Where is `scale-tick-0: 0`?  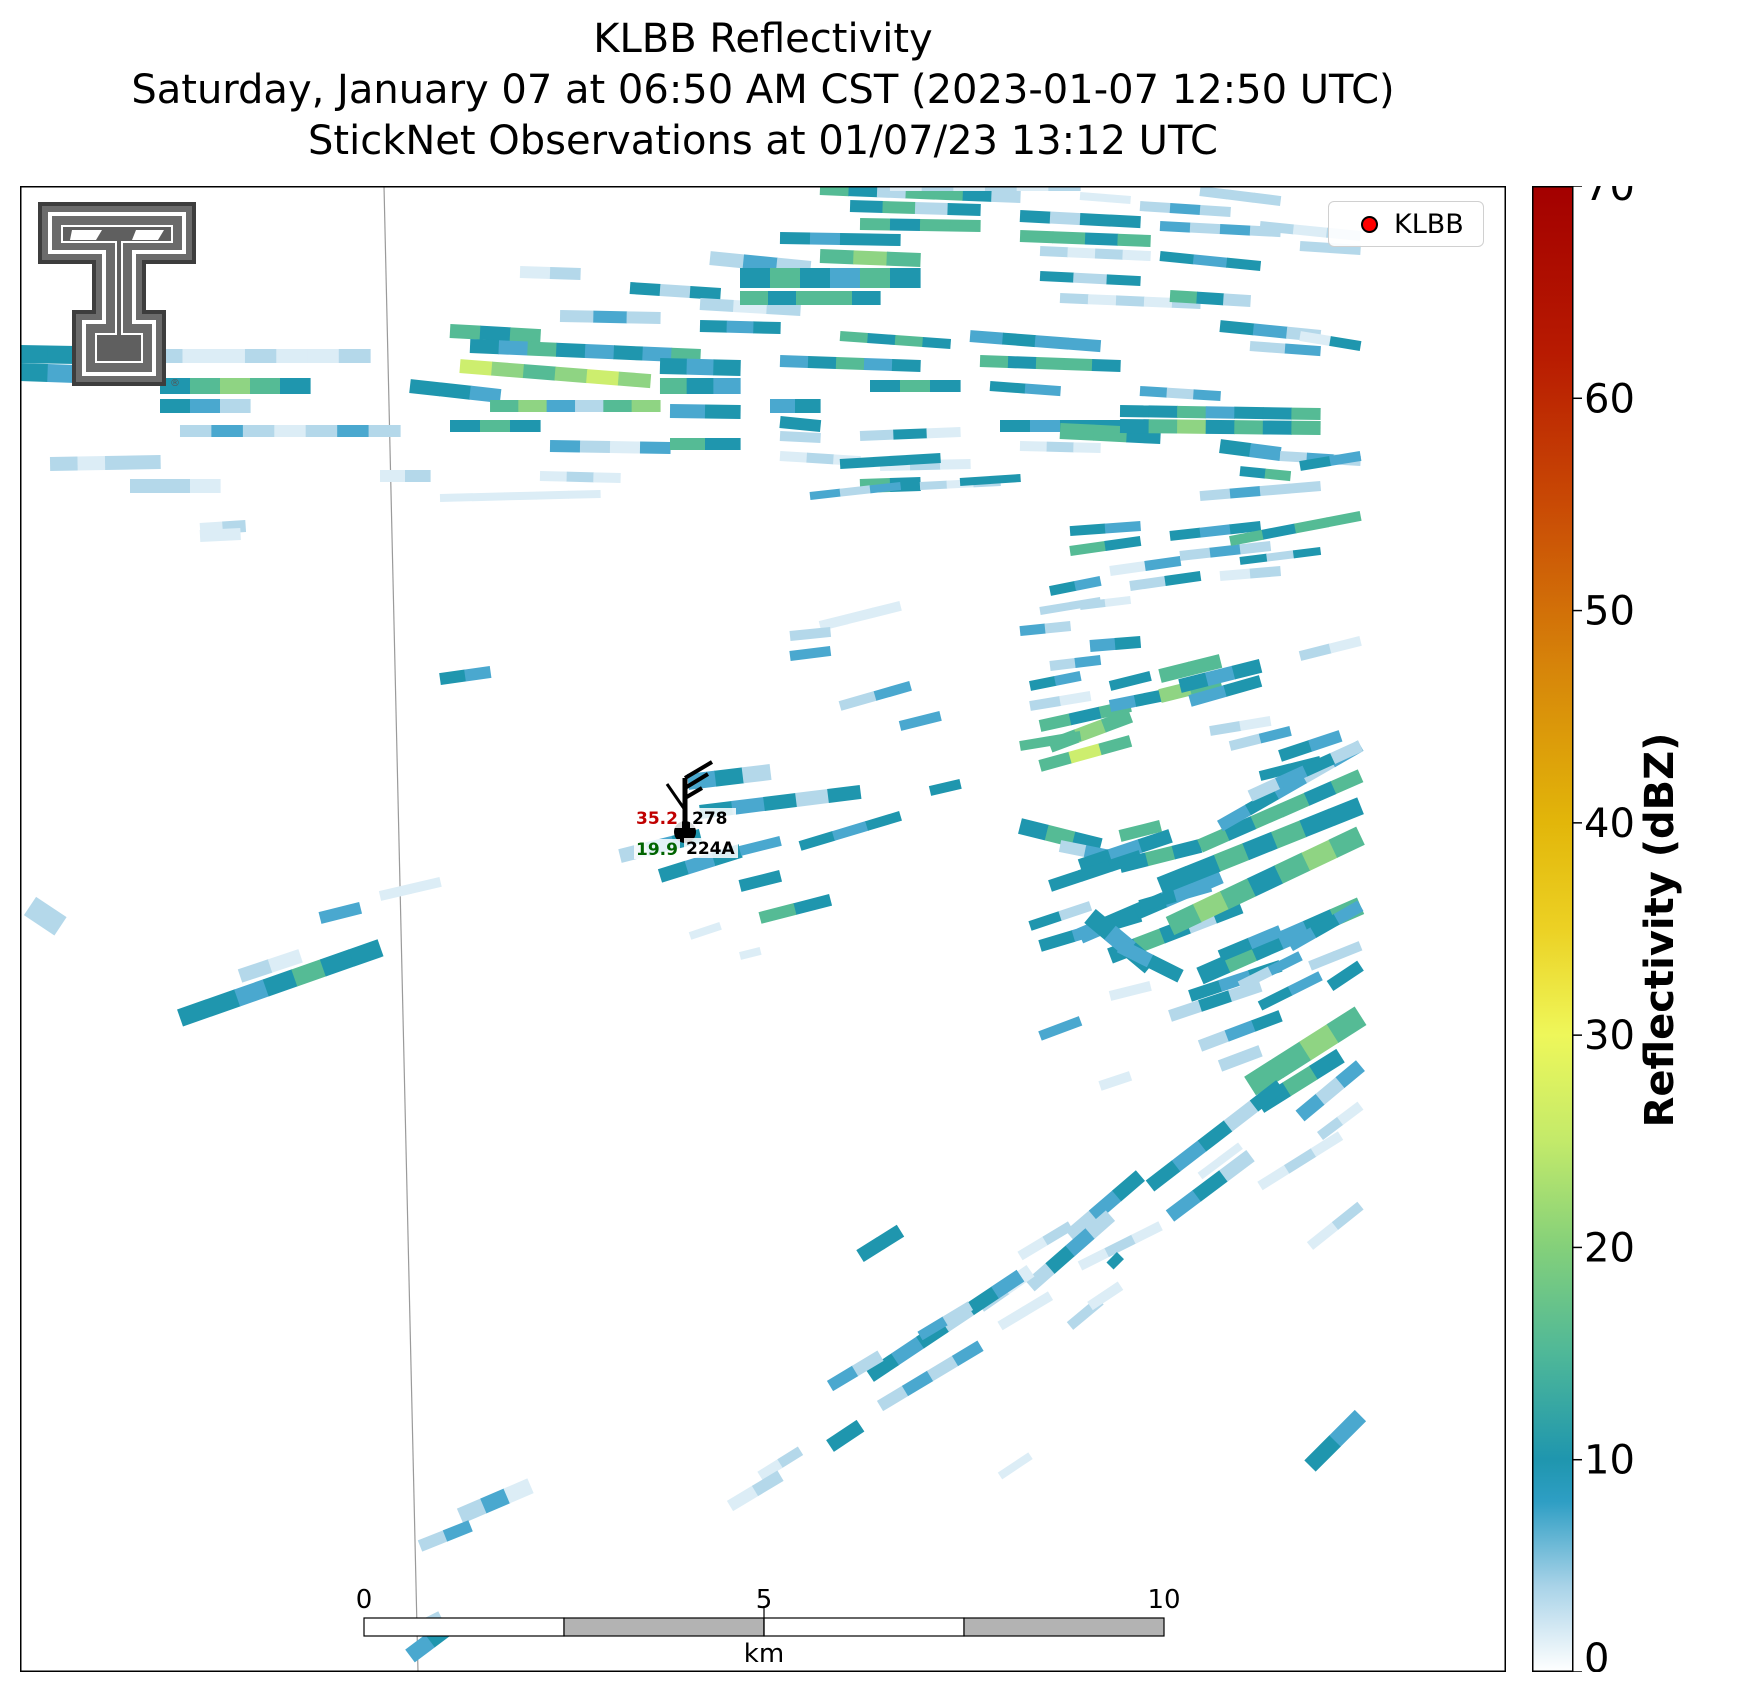 scale-tick-0: 0 is located at coordinates (364, 1600).